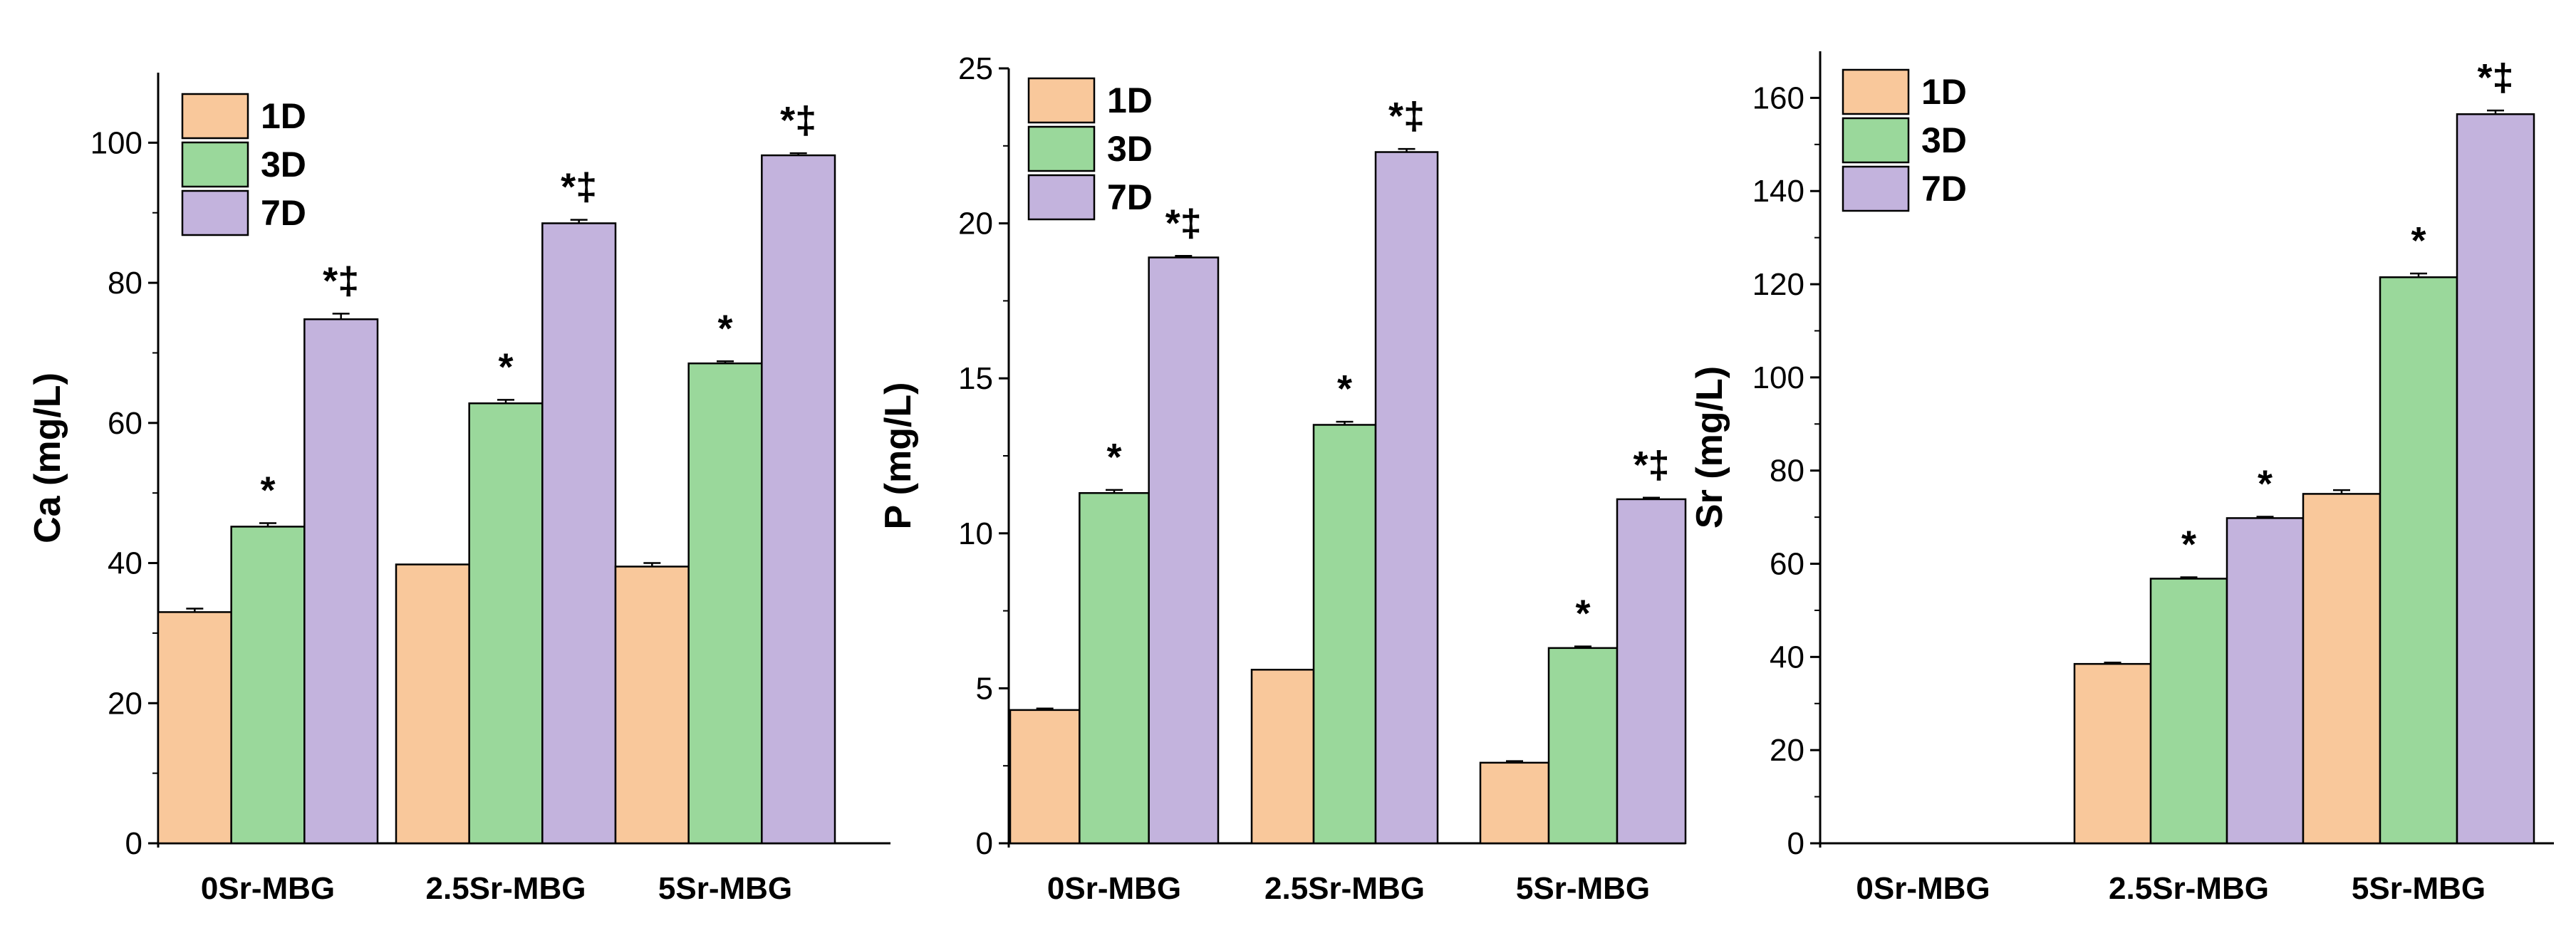 The image size is (2576, 943). I want to click on y-tick-label: 15, so click(975, 378).